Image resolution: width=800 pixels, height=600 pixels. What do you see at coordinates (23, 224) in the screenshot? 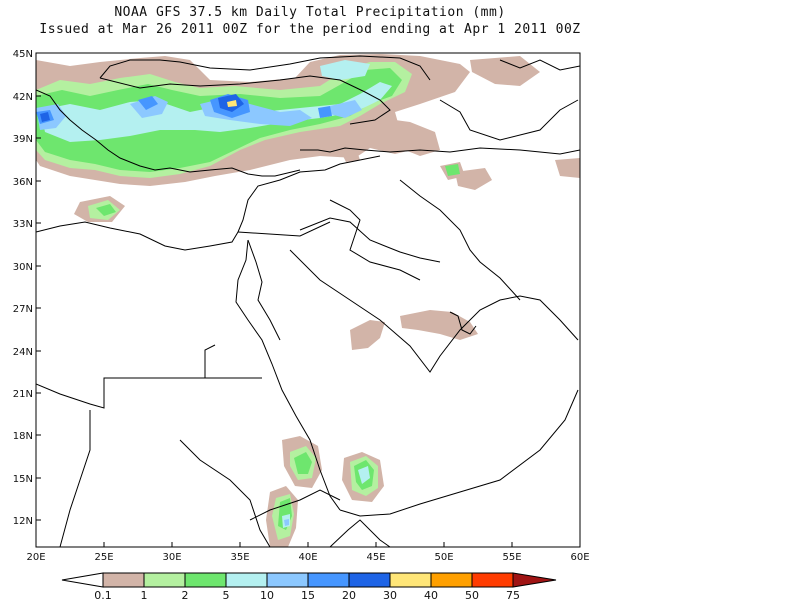
I see `lat-label: 33N` at bounding box center [23, 224].